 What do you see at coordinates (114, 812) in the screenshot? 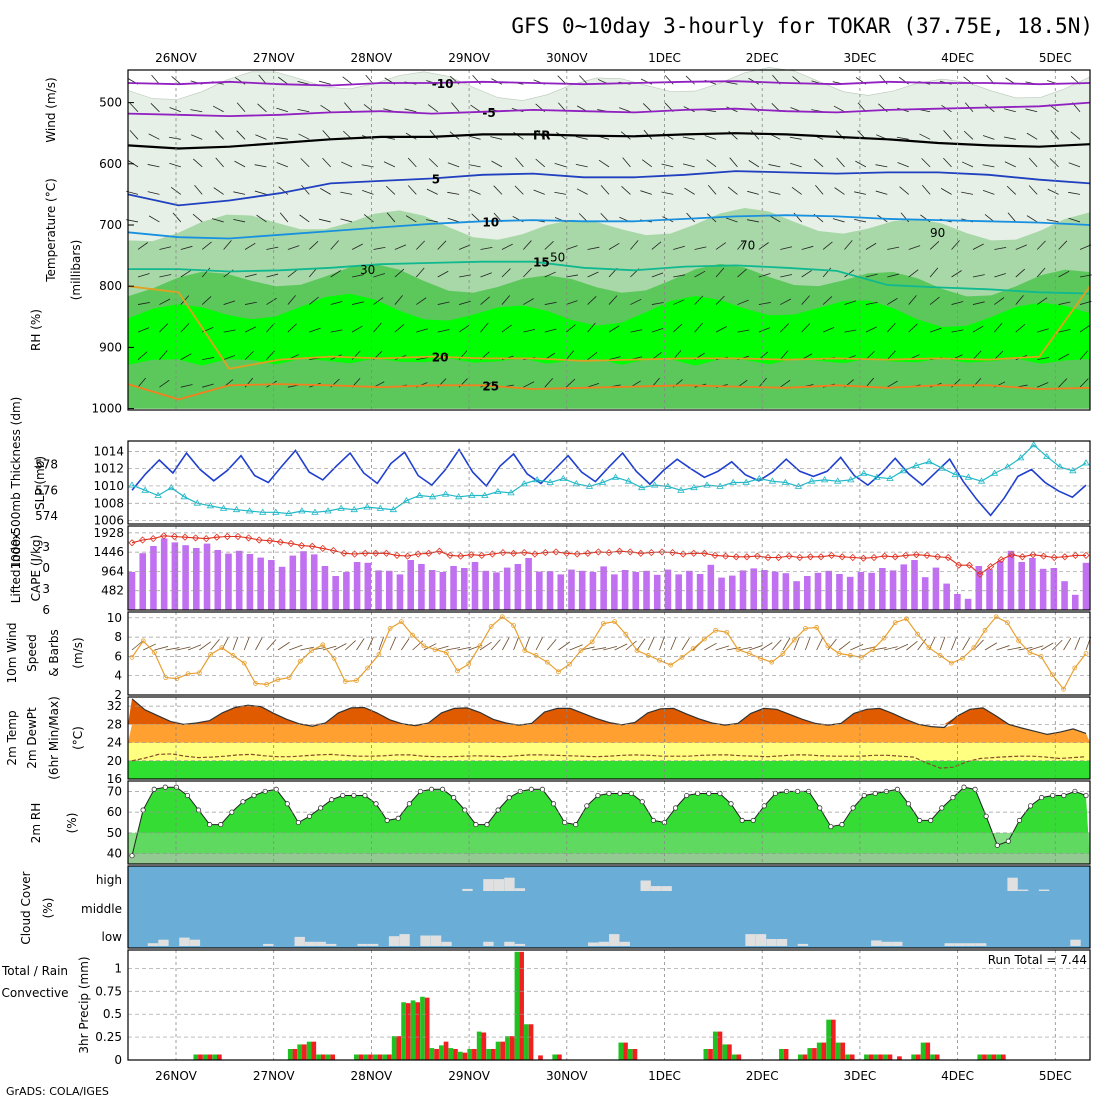
I see `rh-tick-label: 60` at bounding box center [114, 812].